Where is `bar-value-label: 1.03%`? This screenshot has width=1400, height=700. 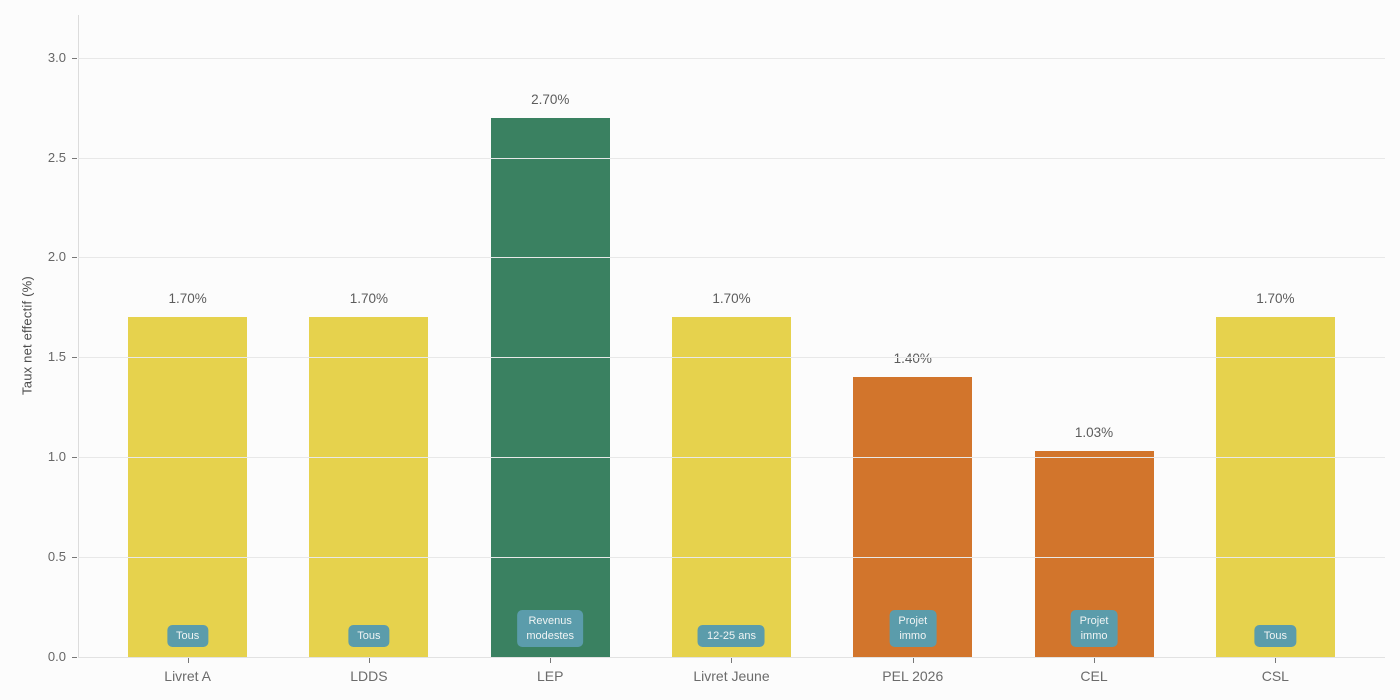 bar-value-label: 1.03% is located at coordinates (1094, 432).